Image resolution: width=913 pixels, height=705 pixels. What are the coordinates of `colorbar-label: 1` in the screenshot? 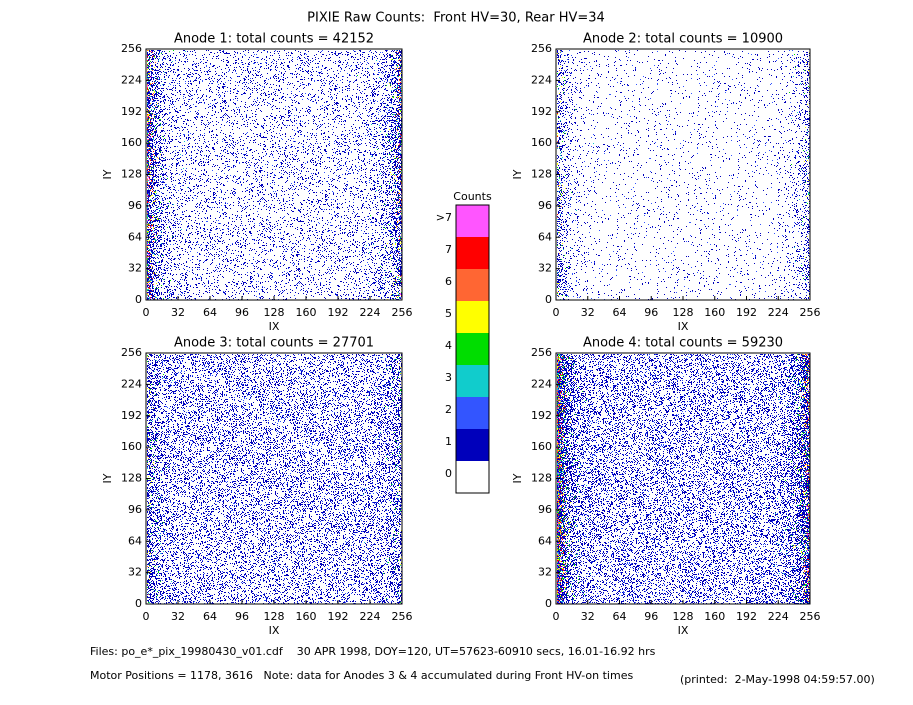 It's located at (448, 441).